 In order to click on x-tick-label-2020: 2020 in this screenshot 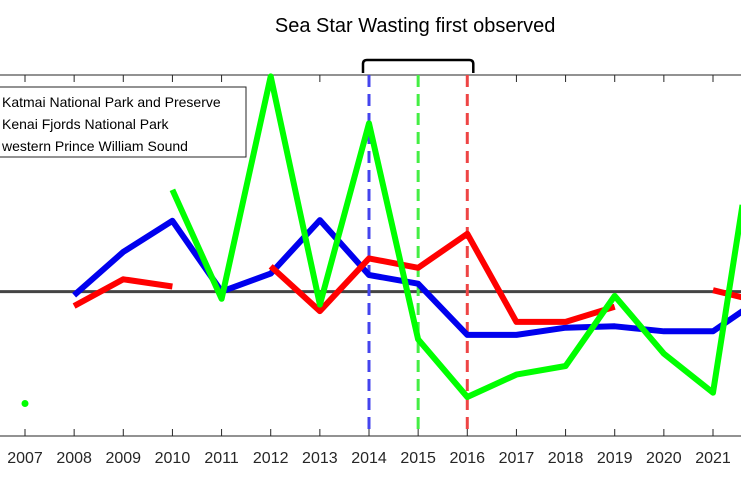, I will do `click(664, 458)`.